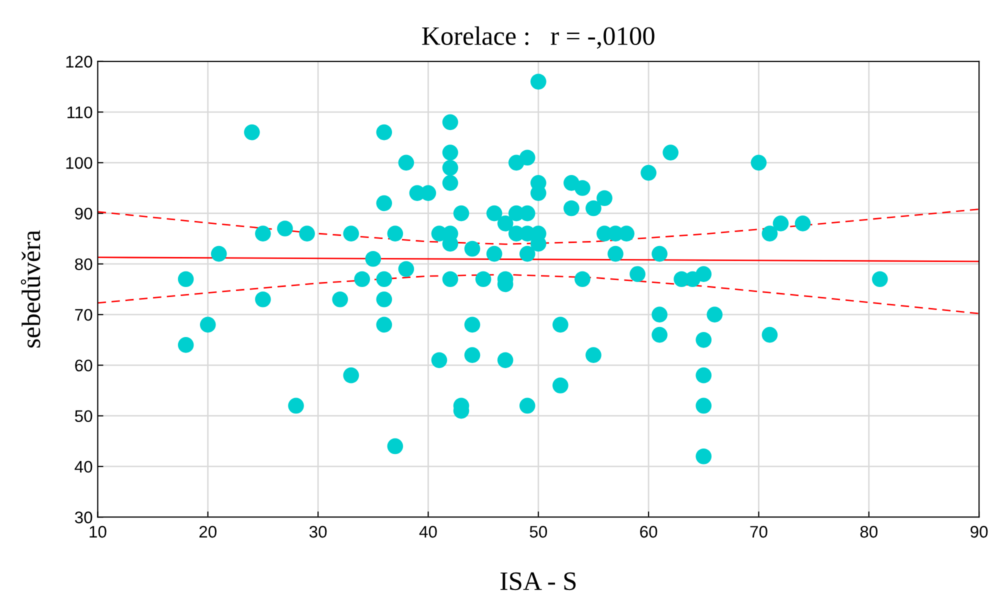 The width and height of the screenshot is (997, 602). I want to click on y-tick-label: 70, so click(83, 314).